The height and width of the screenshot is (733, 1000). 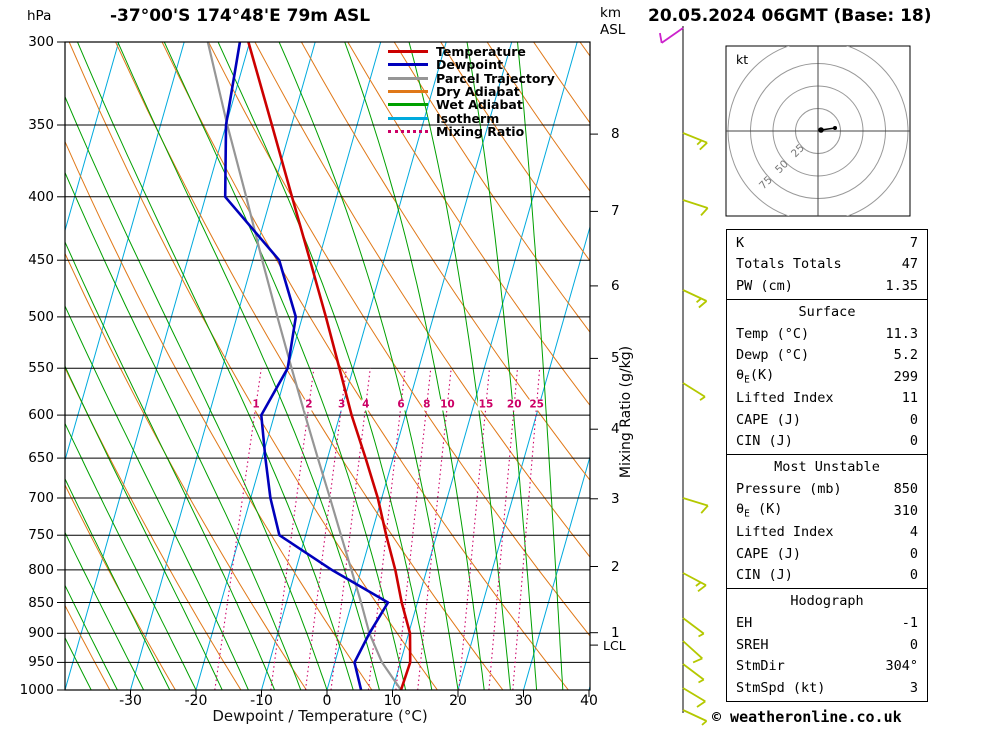 What do you see at coordinates (615, 566) in the screenshot?
I see `km-tick-label: 2` at bounding box center [615, 566].